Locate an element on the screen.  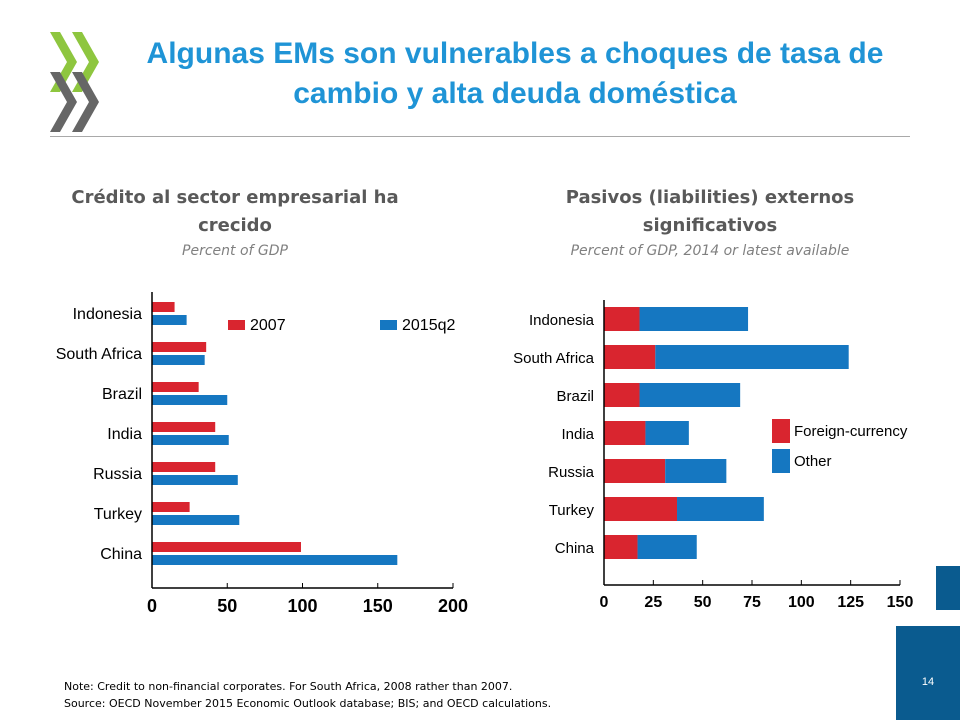
legend-label-2007: 2007 is located at coordinates (268, 325).